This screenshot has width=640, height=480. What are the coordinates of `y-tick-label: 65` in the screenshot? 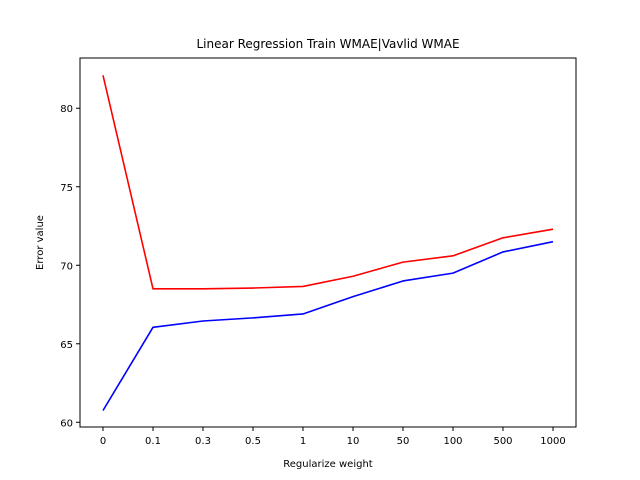 It's located at (66, 345).